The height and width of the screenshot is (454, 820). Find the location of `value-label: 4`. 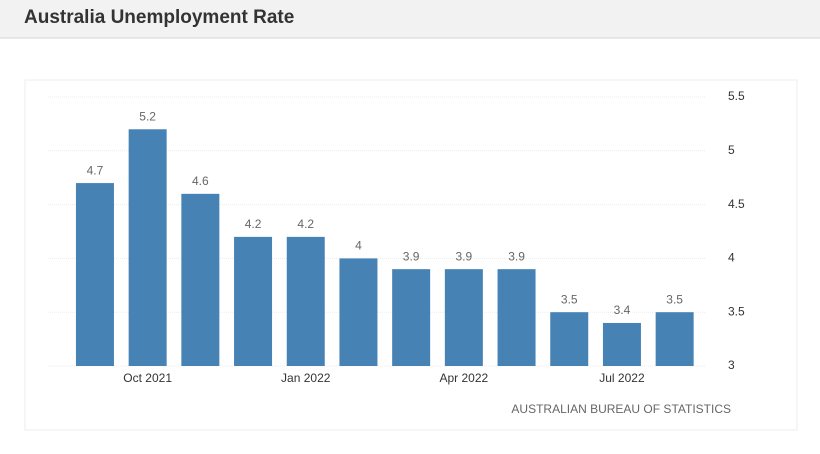

value-label: 4 is located at coordinates (358, 246).